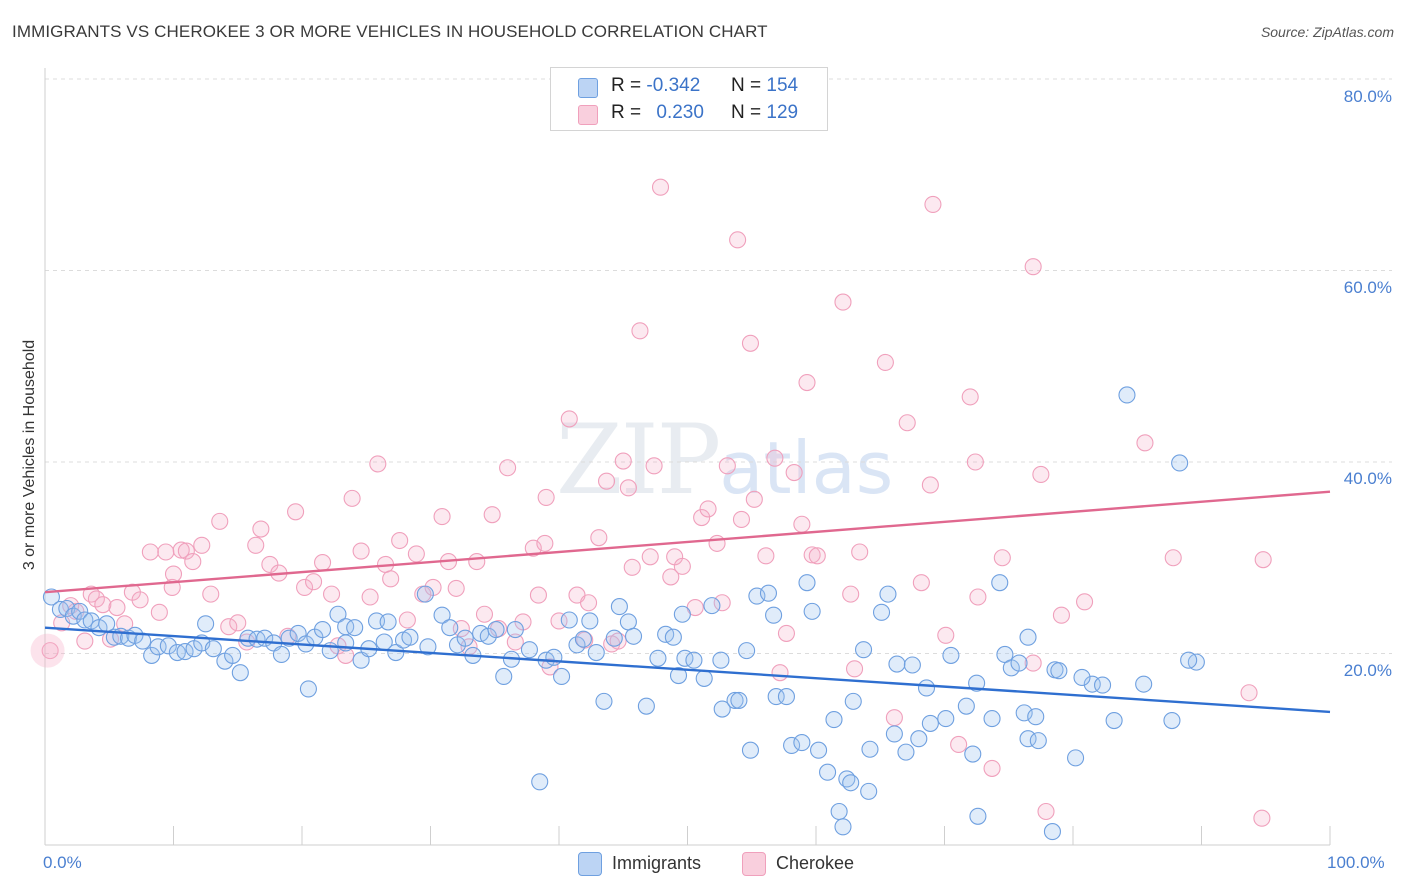  What do you see at coordinates (588, 88) in the screenshot?
I see `immigrants-swatch` at bounding box center [588, 88].